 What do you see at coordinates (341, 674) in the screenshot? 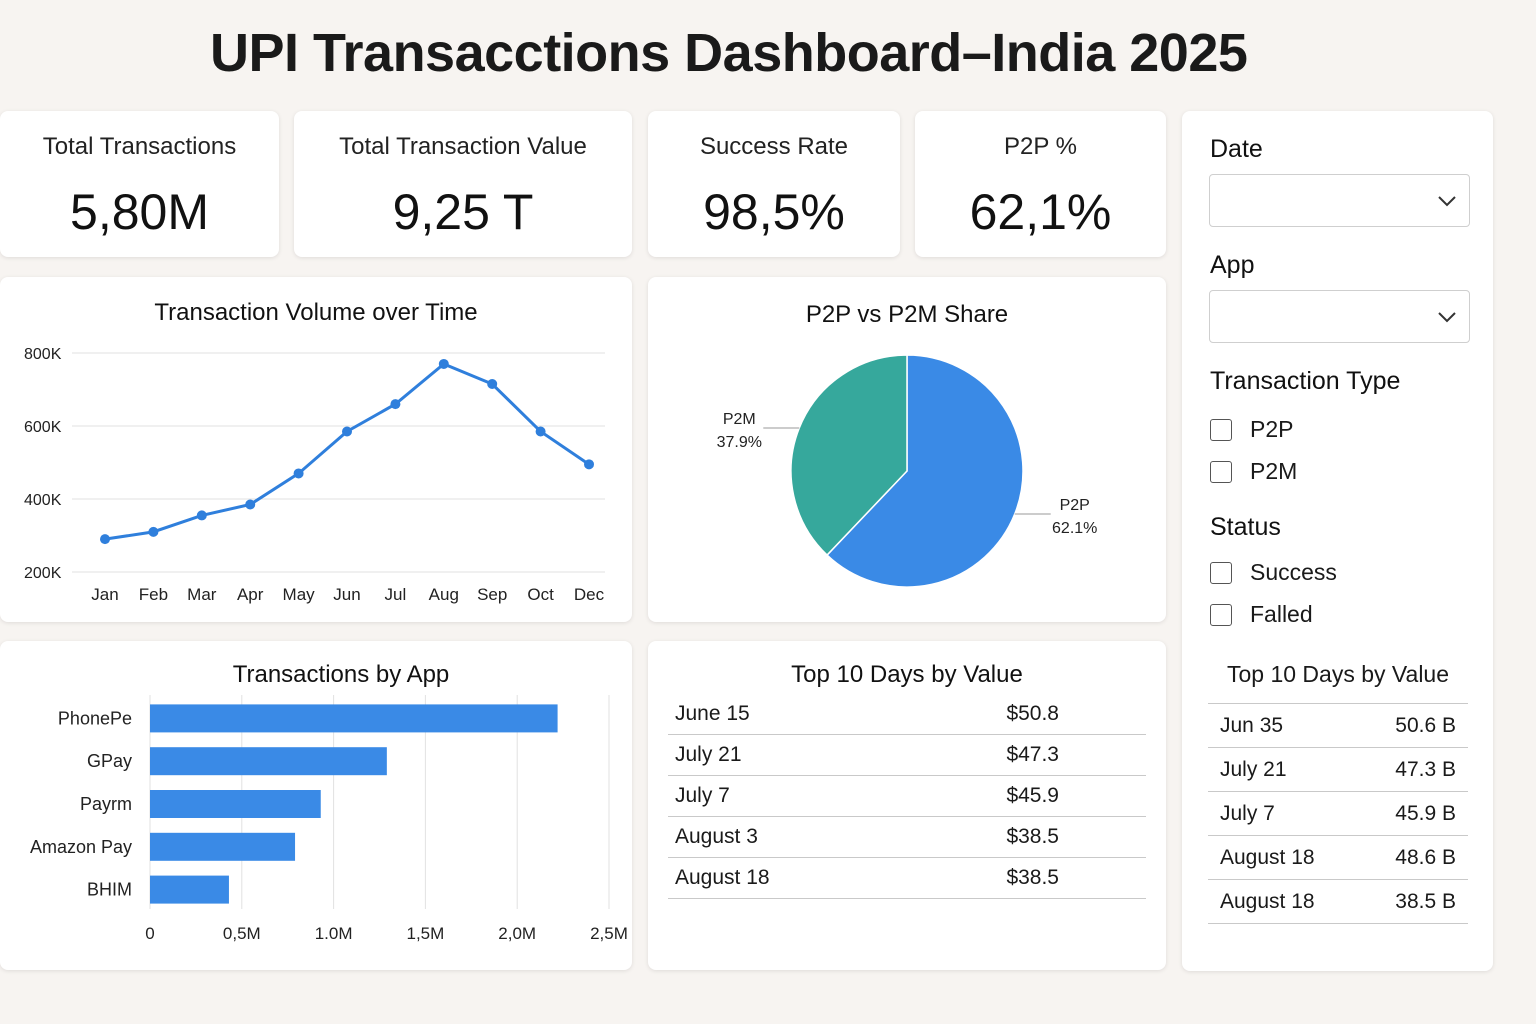
I see `bar-chart-title: Transactions by App` at bounding box center [341, 674].